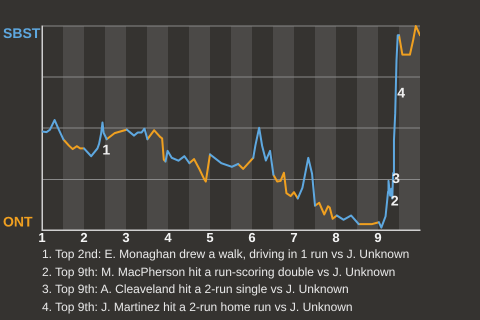  What do you see at coordinates (226, 254) in the screenshot?
I see `text: 1. Top 2nd: E. Monaghan drew a walk, driving in 1 run vs J. Unknown` at bounding box center [226, 254].